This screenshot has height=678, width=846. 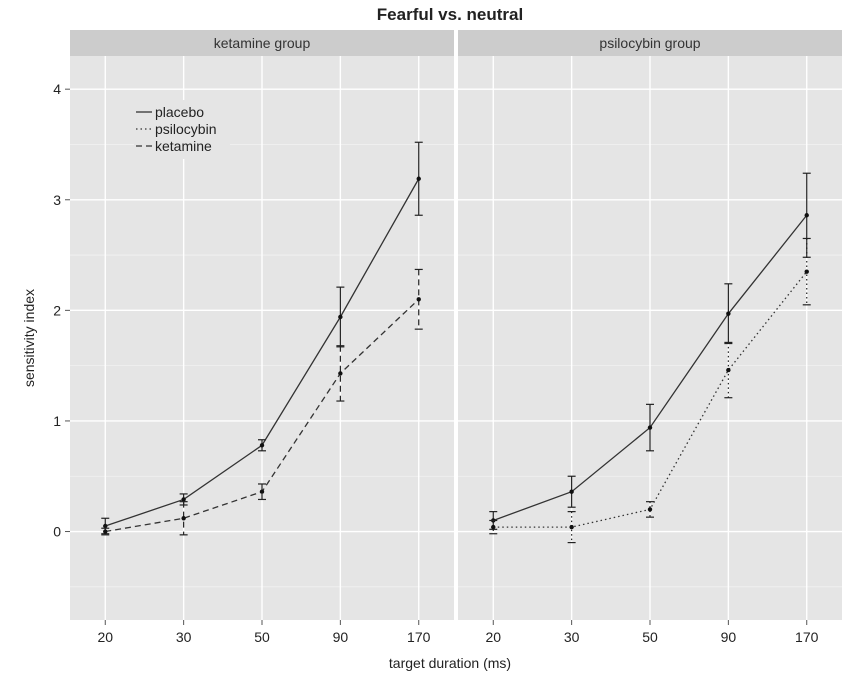 What do you see at coordinates (57, 532) in the screenshot?
I see `y-tick-label: 0` at bounding box center [57, 532].